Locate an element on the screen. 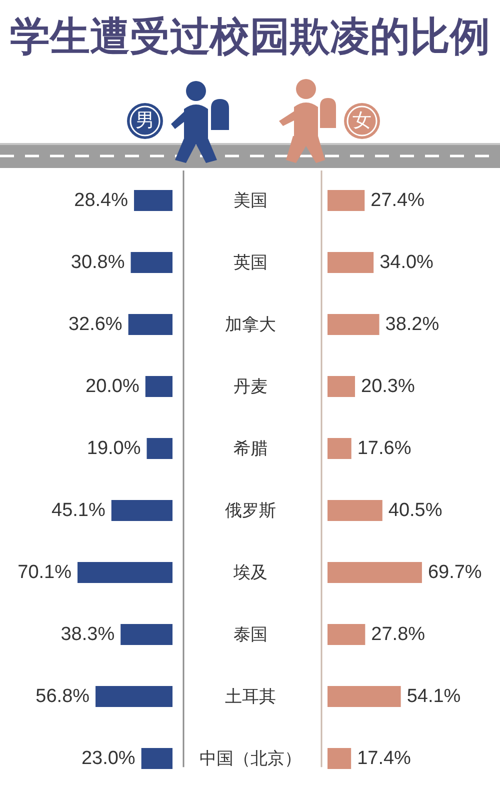 The width and height of the screenshot is (500, 786). data-label: 38.3% is located at coordinates (87, 634).